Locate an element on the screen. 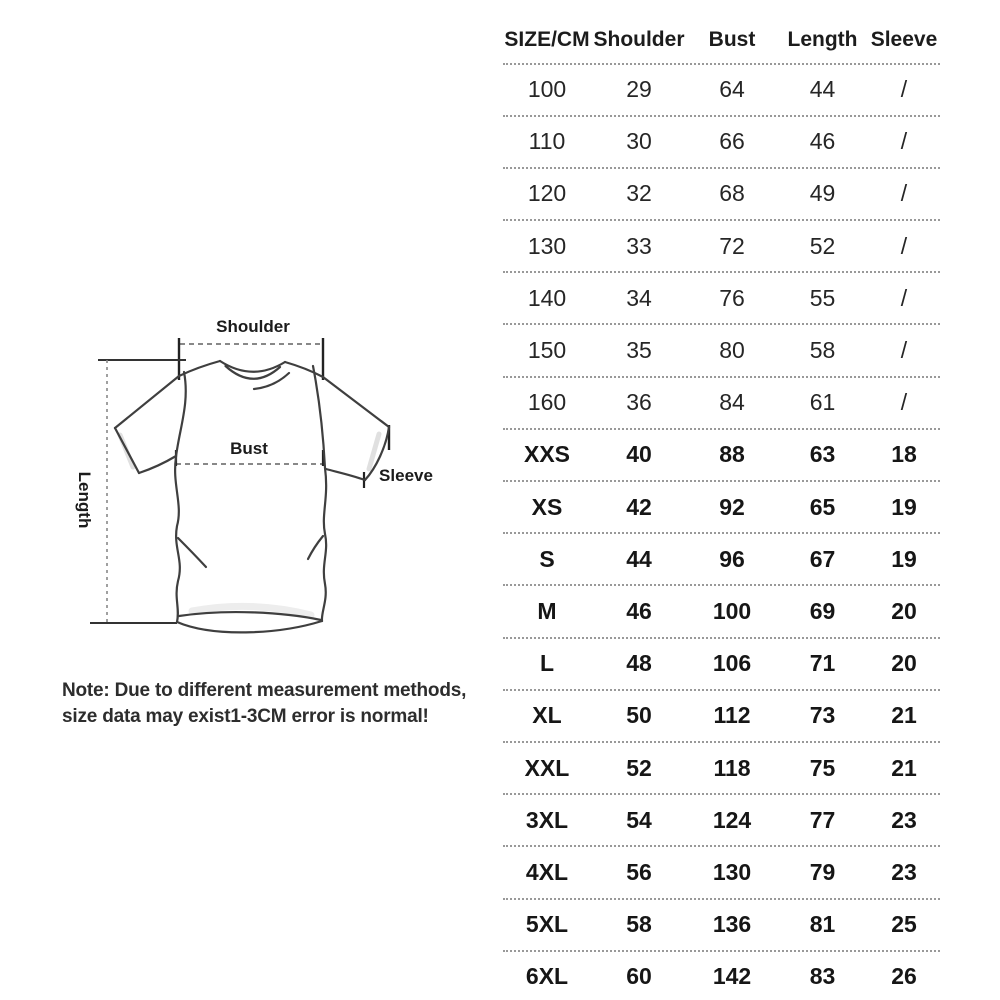 The width and height of the screenshot is (1000, 1000). size-label-cell: 3XL is located at coordinates (547, 819).